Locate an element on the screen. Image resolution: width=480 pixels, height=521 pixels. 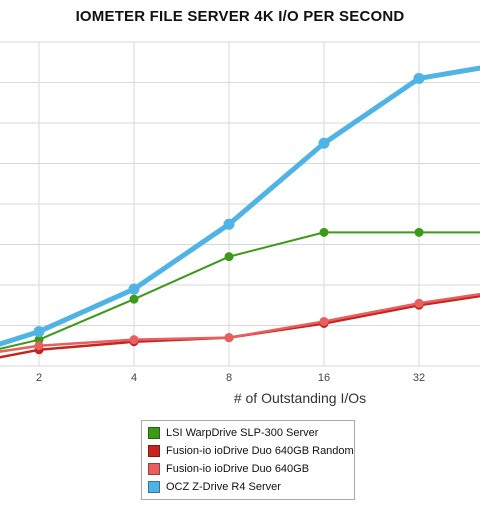
legend-label: OCZ Z-Drive R4 Server is located at coordinates (223, 487).